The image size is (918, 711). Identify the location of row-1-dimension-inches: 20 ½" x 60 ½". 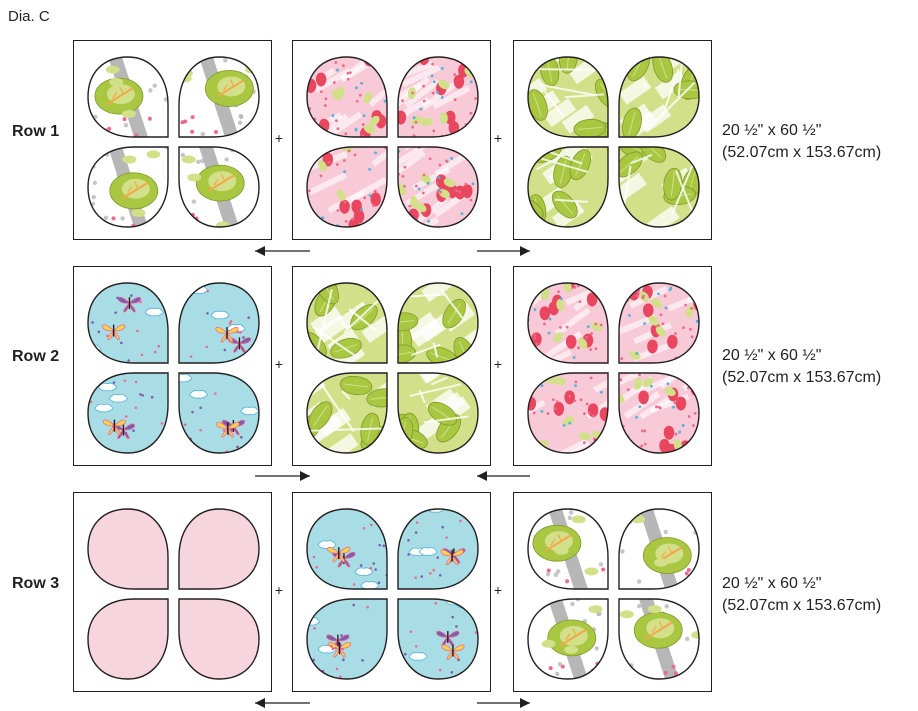
(772, 130).